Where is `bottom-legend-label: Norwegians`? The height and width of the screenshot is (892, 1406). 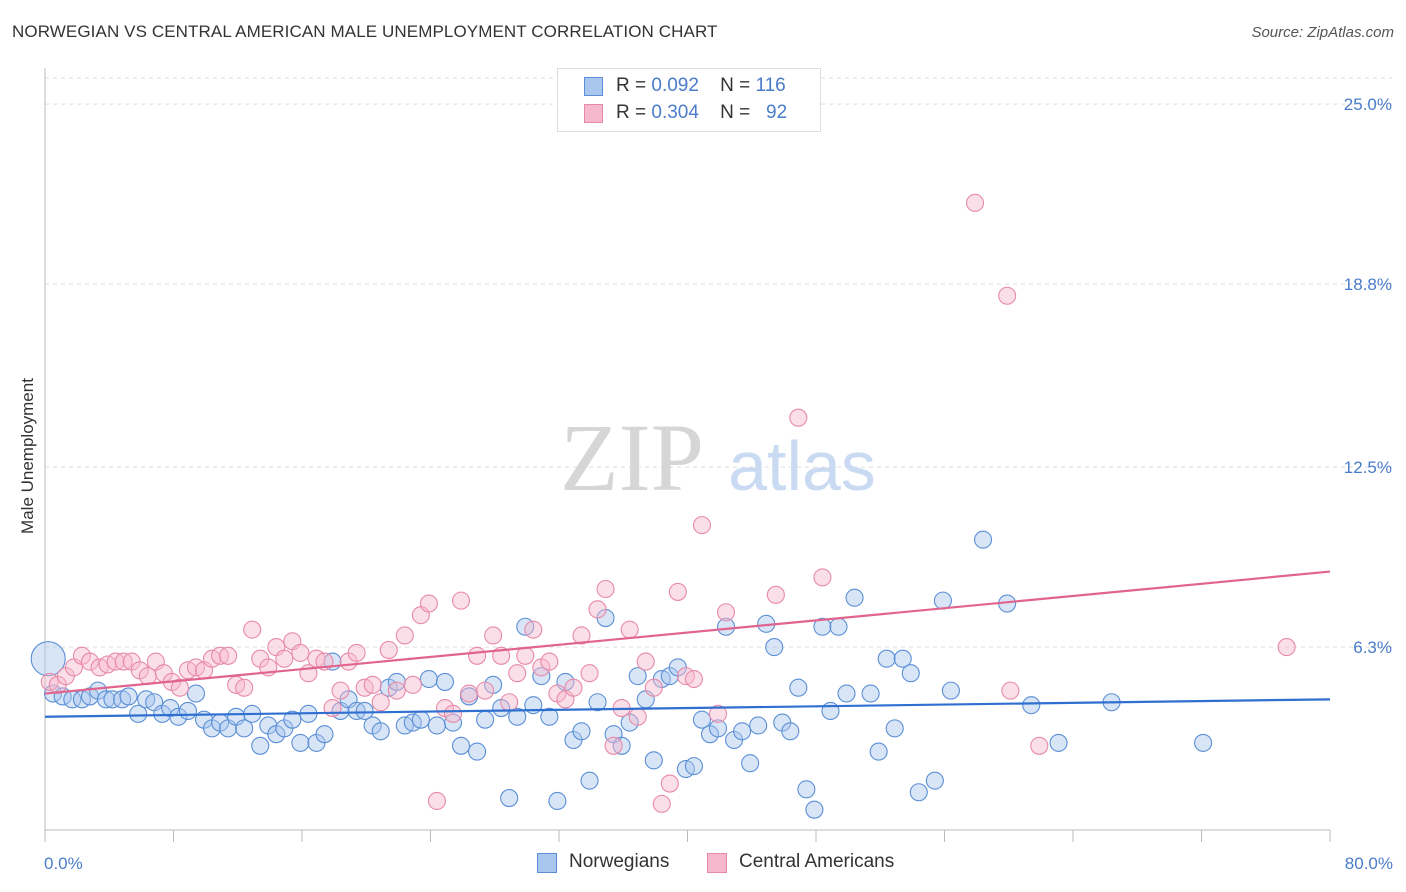 bottom-legend-label: Norwegians is located at coordinates (619, 861).